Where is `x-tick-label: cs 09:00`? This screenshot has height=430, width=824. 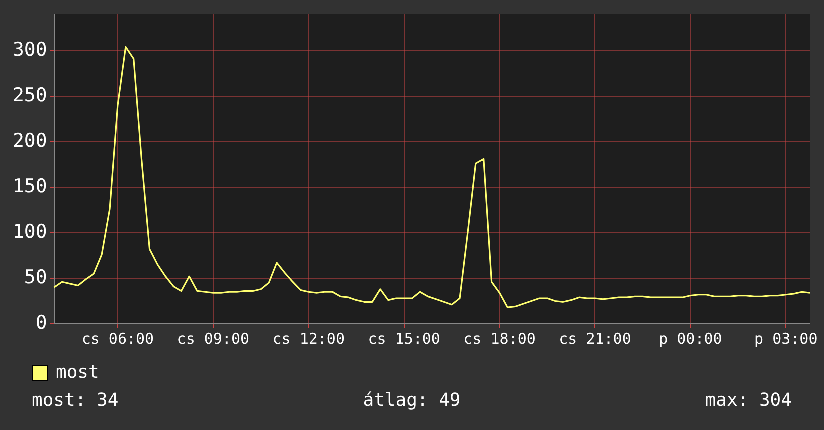
x-tick-label: cs 09:00 is located at coordinates (213, 339).